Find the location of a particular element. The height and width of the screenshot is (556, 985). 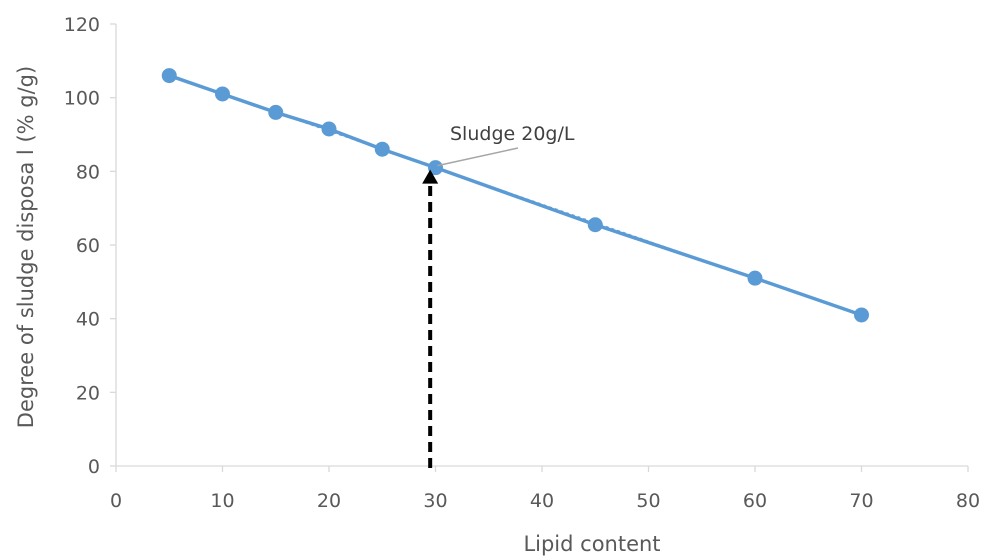

x-tick-label: 50 is located at coordinates (648, 501).